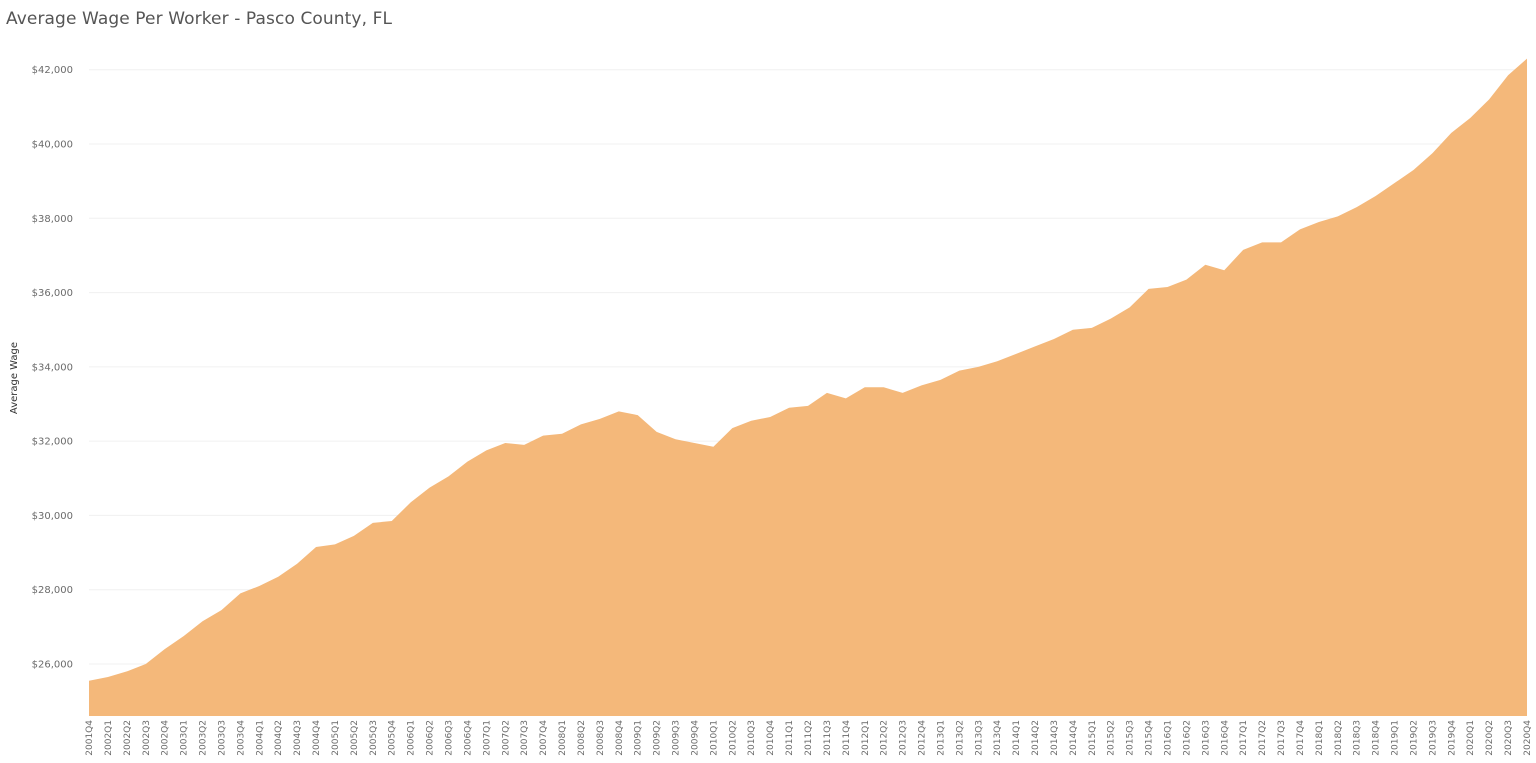  I want to click on x-tick-label: 2004Q3, so click(298, 738).